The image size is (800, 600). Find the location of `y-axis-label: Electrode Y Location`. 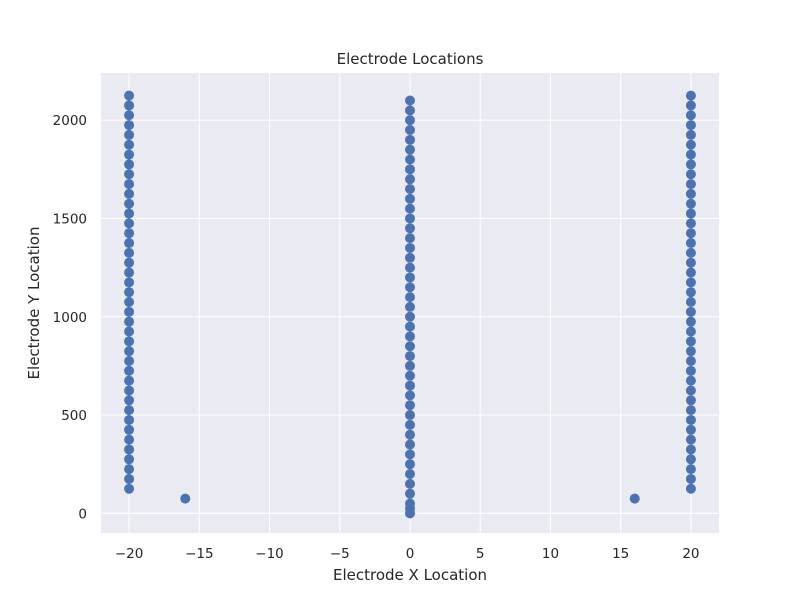

y-axis-label: Electrode Y Location is located at coordinates (34, 303).